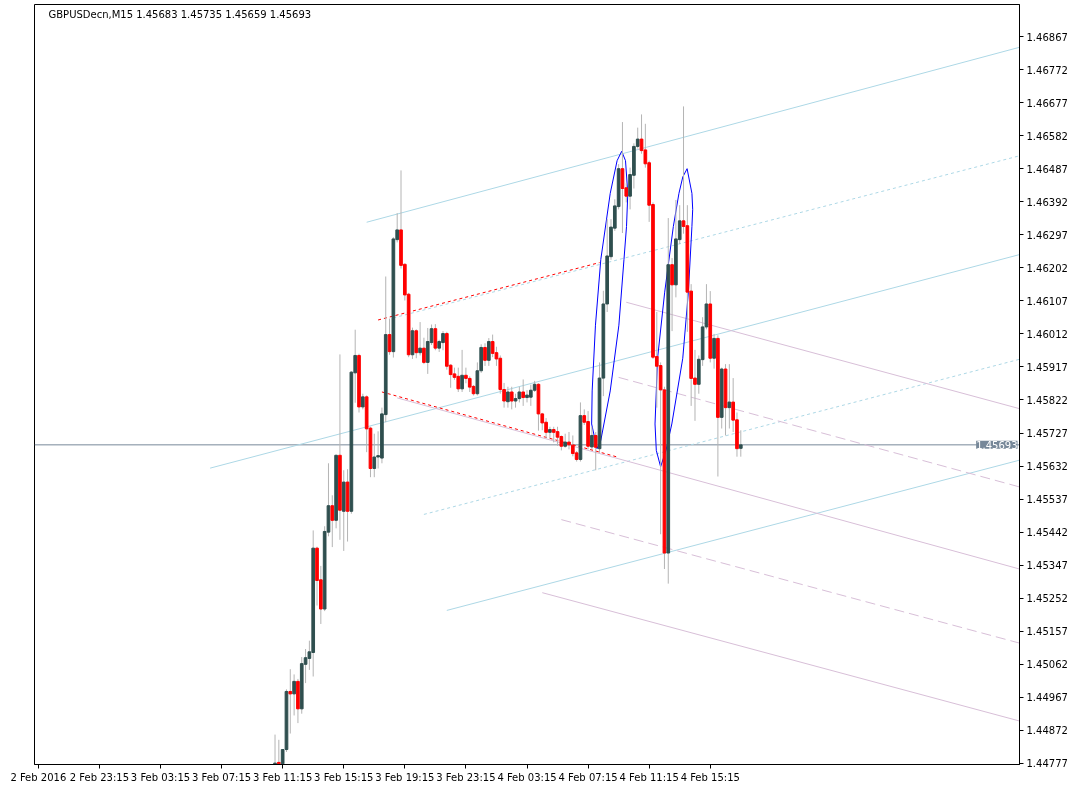 Image resolution: width=1075 pixels, height=790 pixels. I want to click on y-tick-label: 1.46487, so click(1047, 169).